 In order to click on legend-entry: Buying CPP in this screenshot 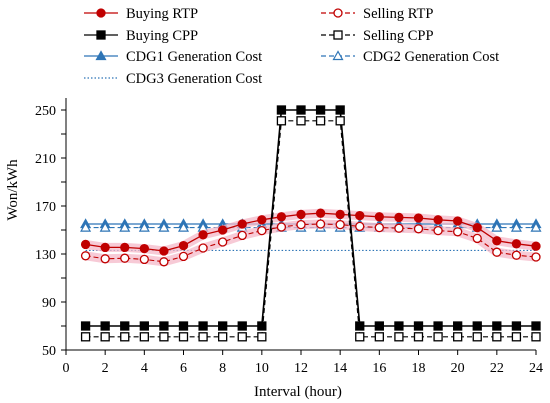, I will do `click(141, 36)`.